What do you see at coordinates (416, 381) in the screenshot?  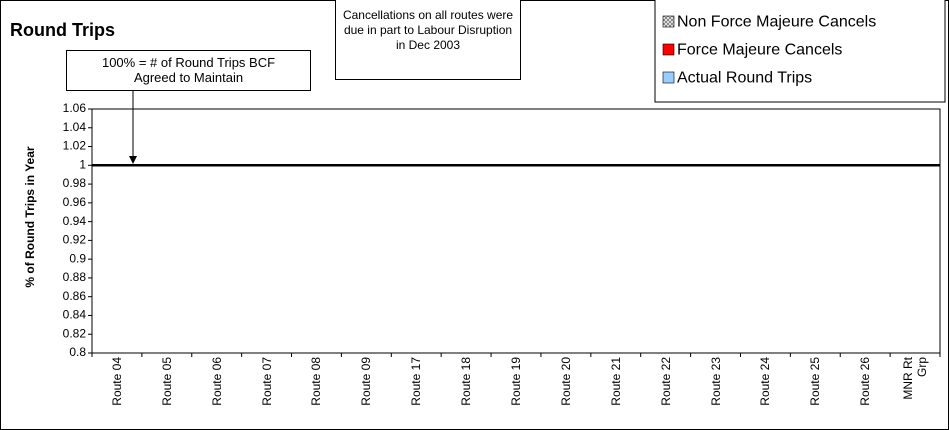 I see `x-tick-label: Route 17` at bounding box center [416, 381].